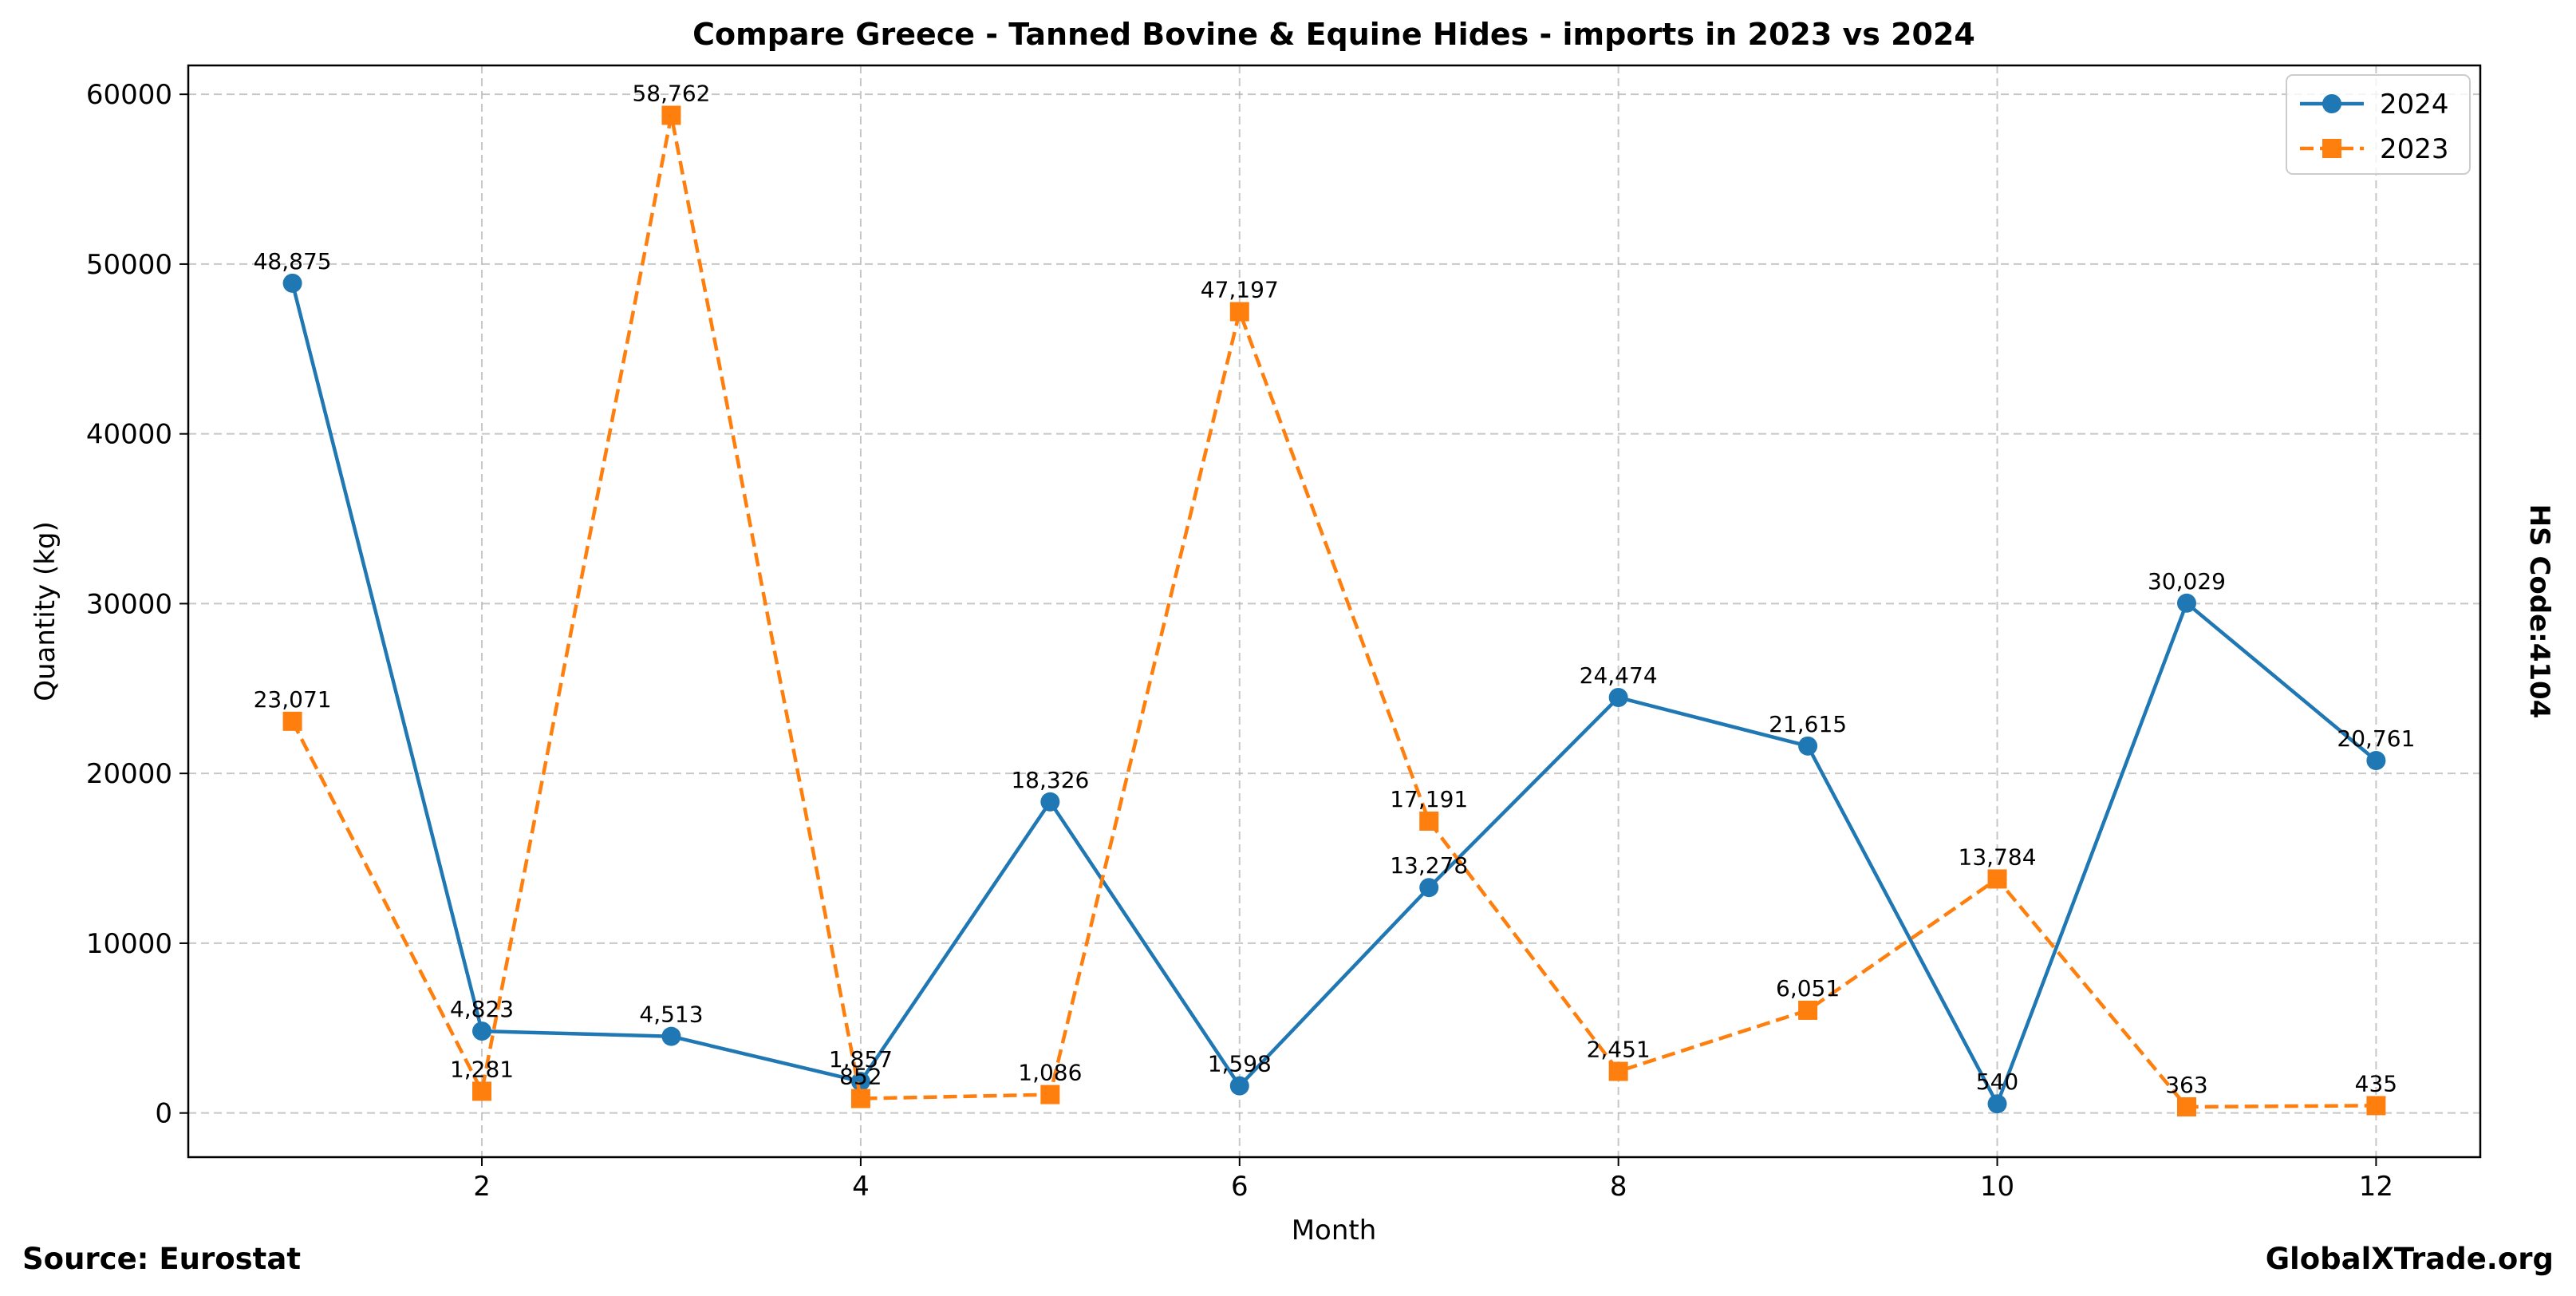 The image size is (2576, 1296). What do you see at coordinates (2332, 104) in the screenshot?
I see `legend-marker-2024` at bounding box center [2332, 104].